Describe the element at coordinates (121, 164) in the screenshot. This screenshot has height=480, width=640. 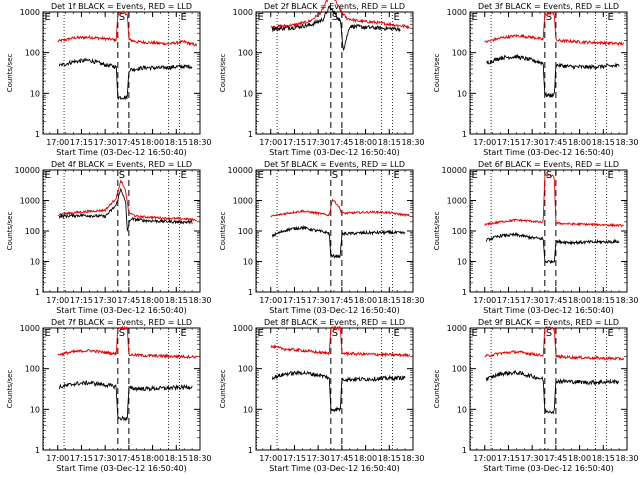
I see `panel-title: Det 4f BLACK = Events, RED = LLD` at that location.